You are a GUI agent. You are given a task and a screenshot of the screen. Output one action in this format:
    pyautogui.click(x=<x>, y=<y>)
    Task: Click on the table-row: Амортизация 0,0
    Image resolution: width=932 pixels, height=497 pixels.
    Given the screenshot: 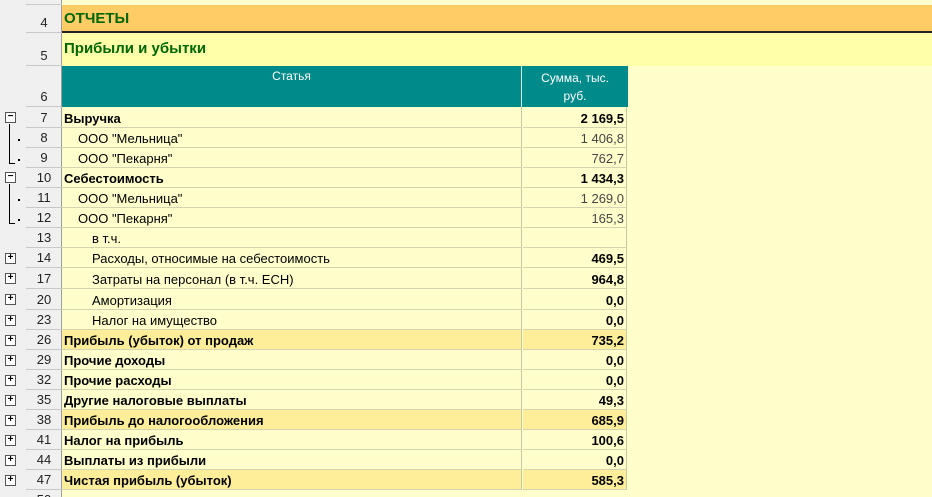 What is the action you would take?
    pyautogui.click(x=497, y=299)
    